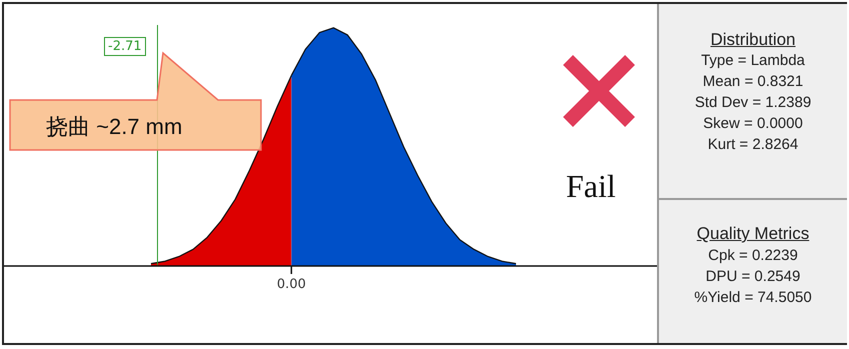 The width and height of the screenshot is (849, 349). What do you see at coordinates (753, 144) in the screenshot?
I see `text: Kurt = 2.8264` at bounding box center [753, 144].